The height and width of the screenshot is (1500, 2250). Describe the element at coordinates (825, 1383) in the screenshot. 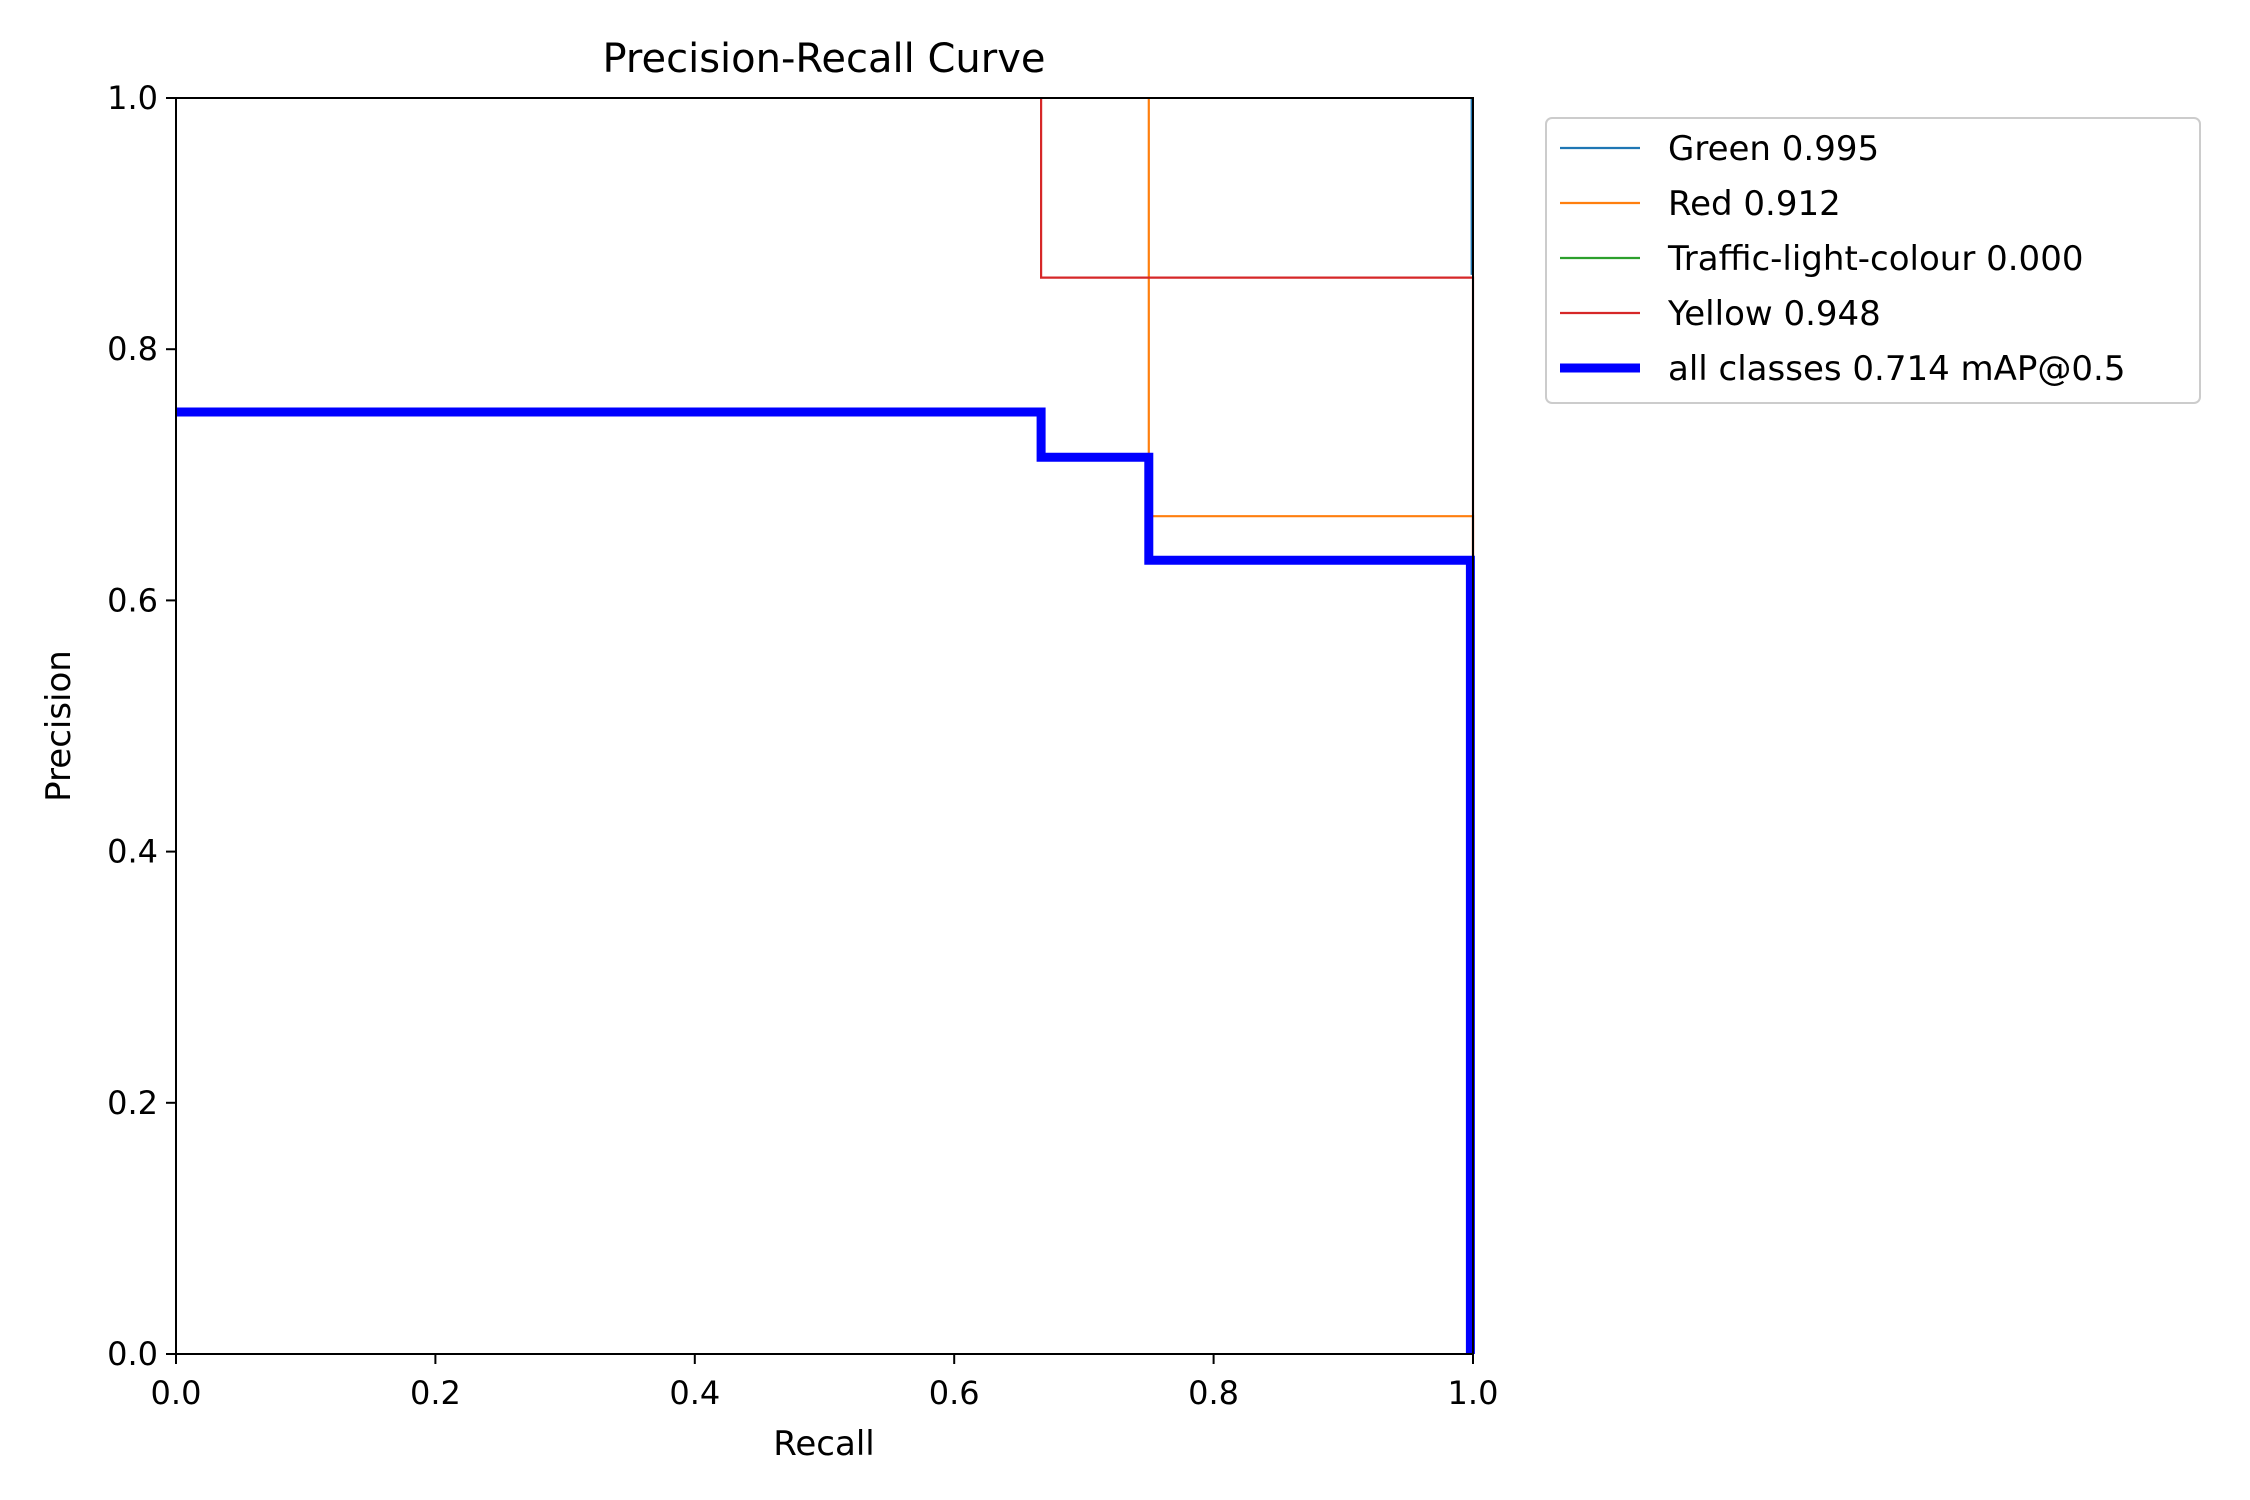

I see `x-axis: 0.0 0.2 0.4 0.6 0.8 1.0` at that location.